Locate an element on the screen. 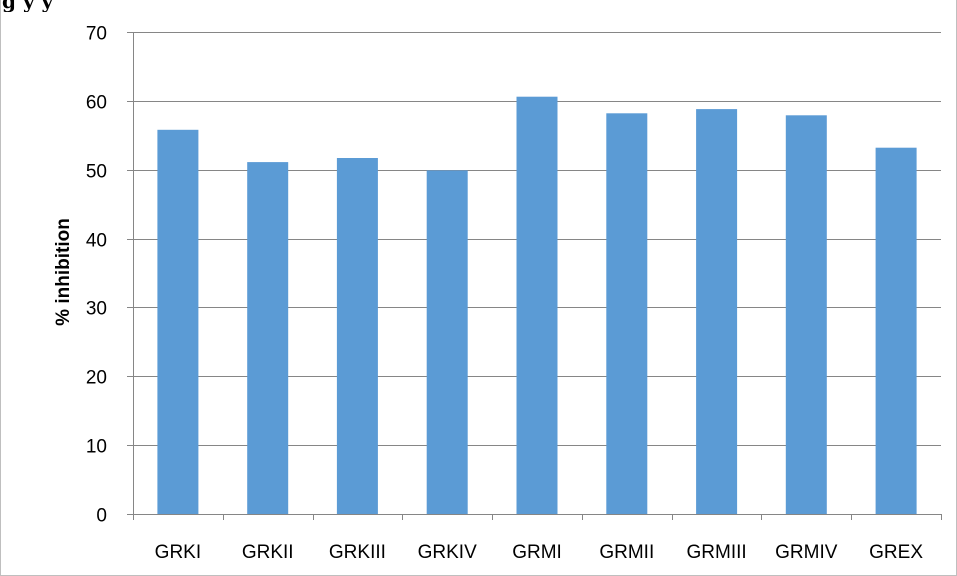 This screenshot has height=576, width=957. bar-grmii is located at coordinates (627, 314).